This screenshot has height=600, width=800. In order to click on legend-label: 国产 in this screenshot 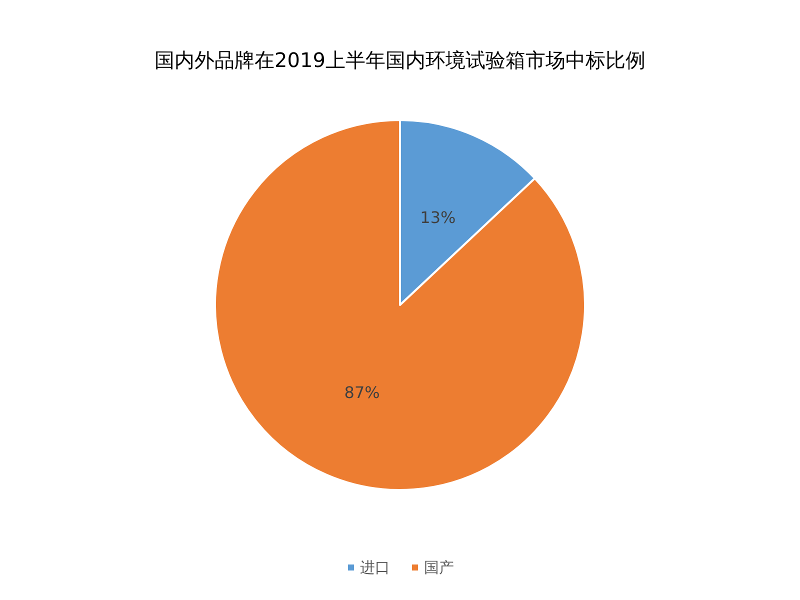, I will do `click(439, 567)`.